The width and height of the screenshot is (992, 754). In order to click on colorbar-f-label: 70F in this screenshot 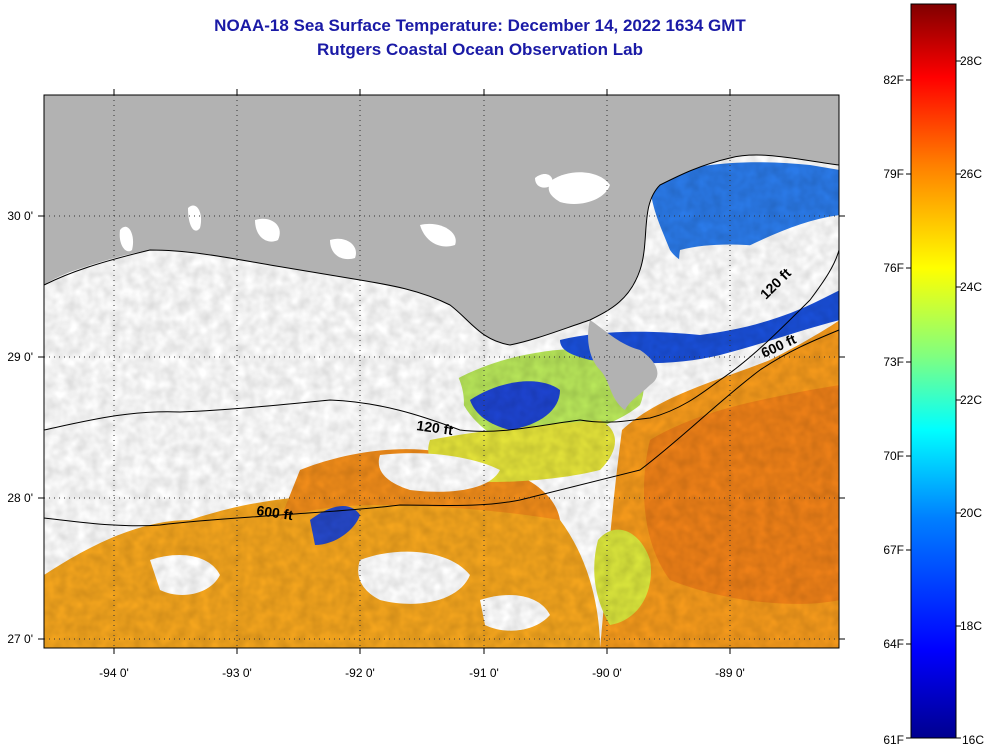, I will do `click(893, 456)`.